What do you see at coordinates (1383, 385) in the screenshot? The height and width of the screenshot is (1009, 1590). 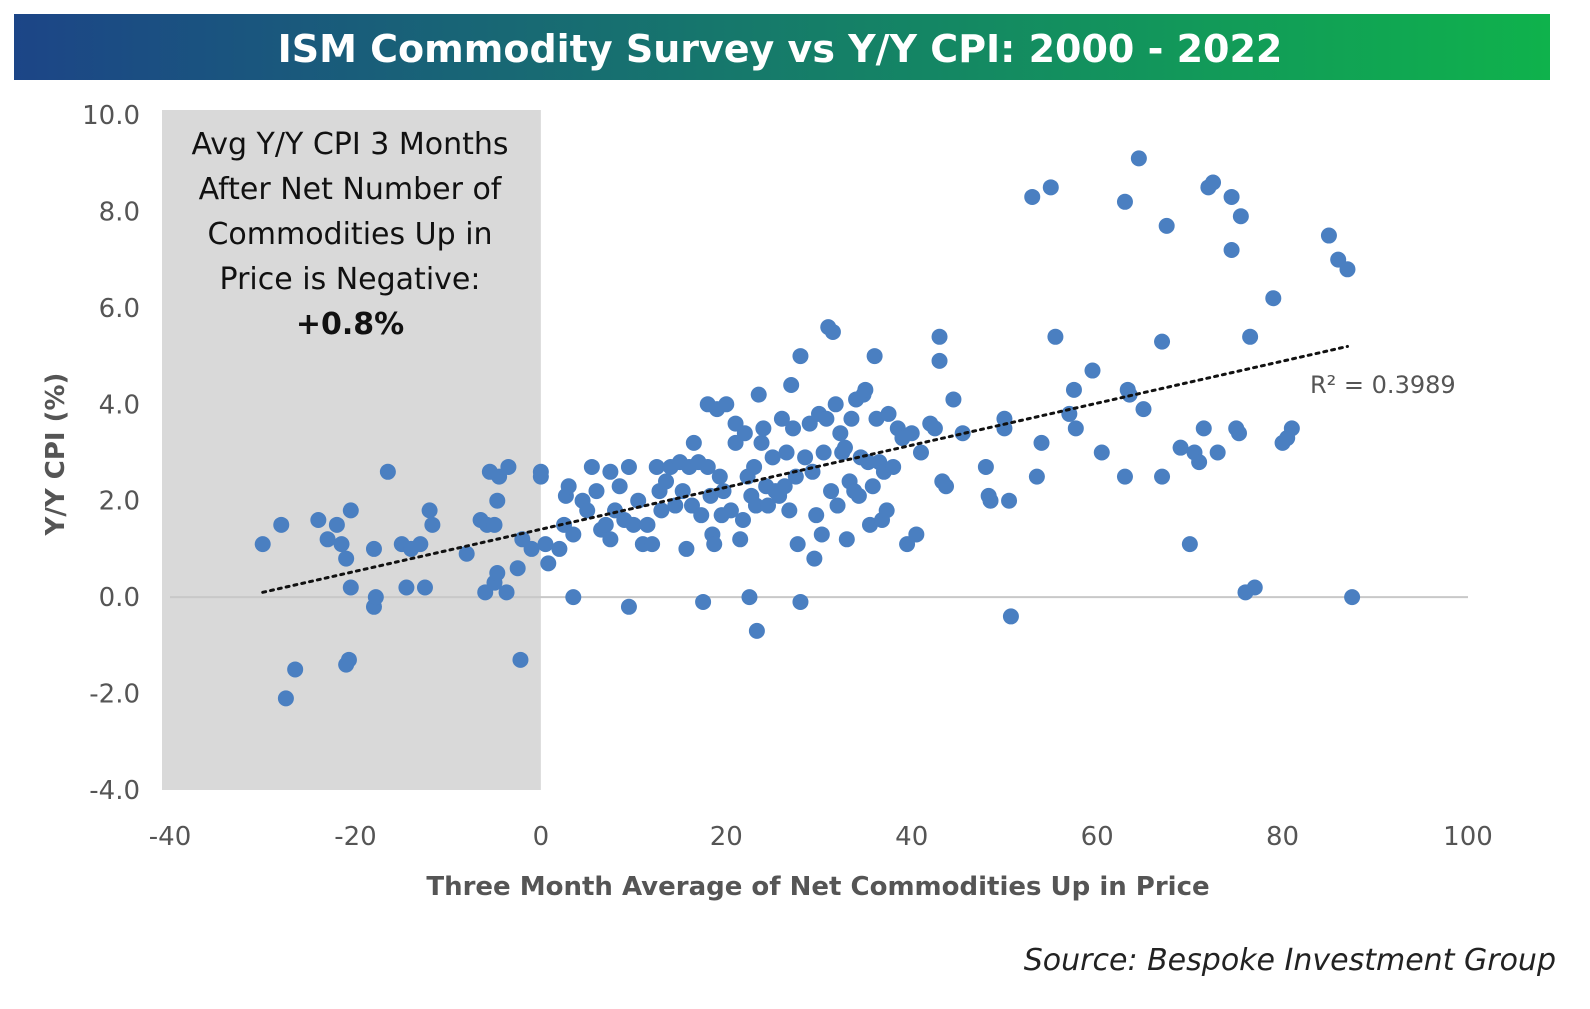 I see `r-squared-label: R² = 0.3989` at bounding box center [1383, 385].